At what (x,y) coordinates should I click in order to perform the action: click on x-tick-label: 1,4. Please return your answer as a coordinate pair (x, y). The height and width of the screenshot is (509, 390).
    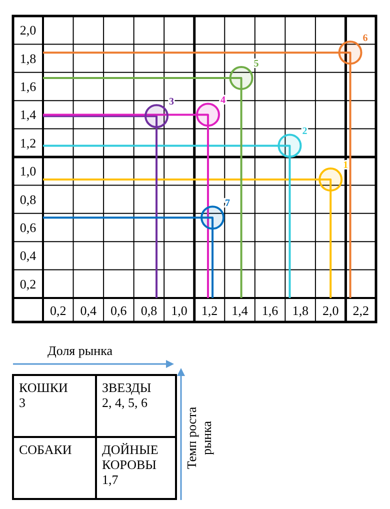
    Looking at the image, I should click on (240, 310).